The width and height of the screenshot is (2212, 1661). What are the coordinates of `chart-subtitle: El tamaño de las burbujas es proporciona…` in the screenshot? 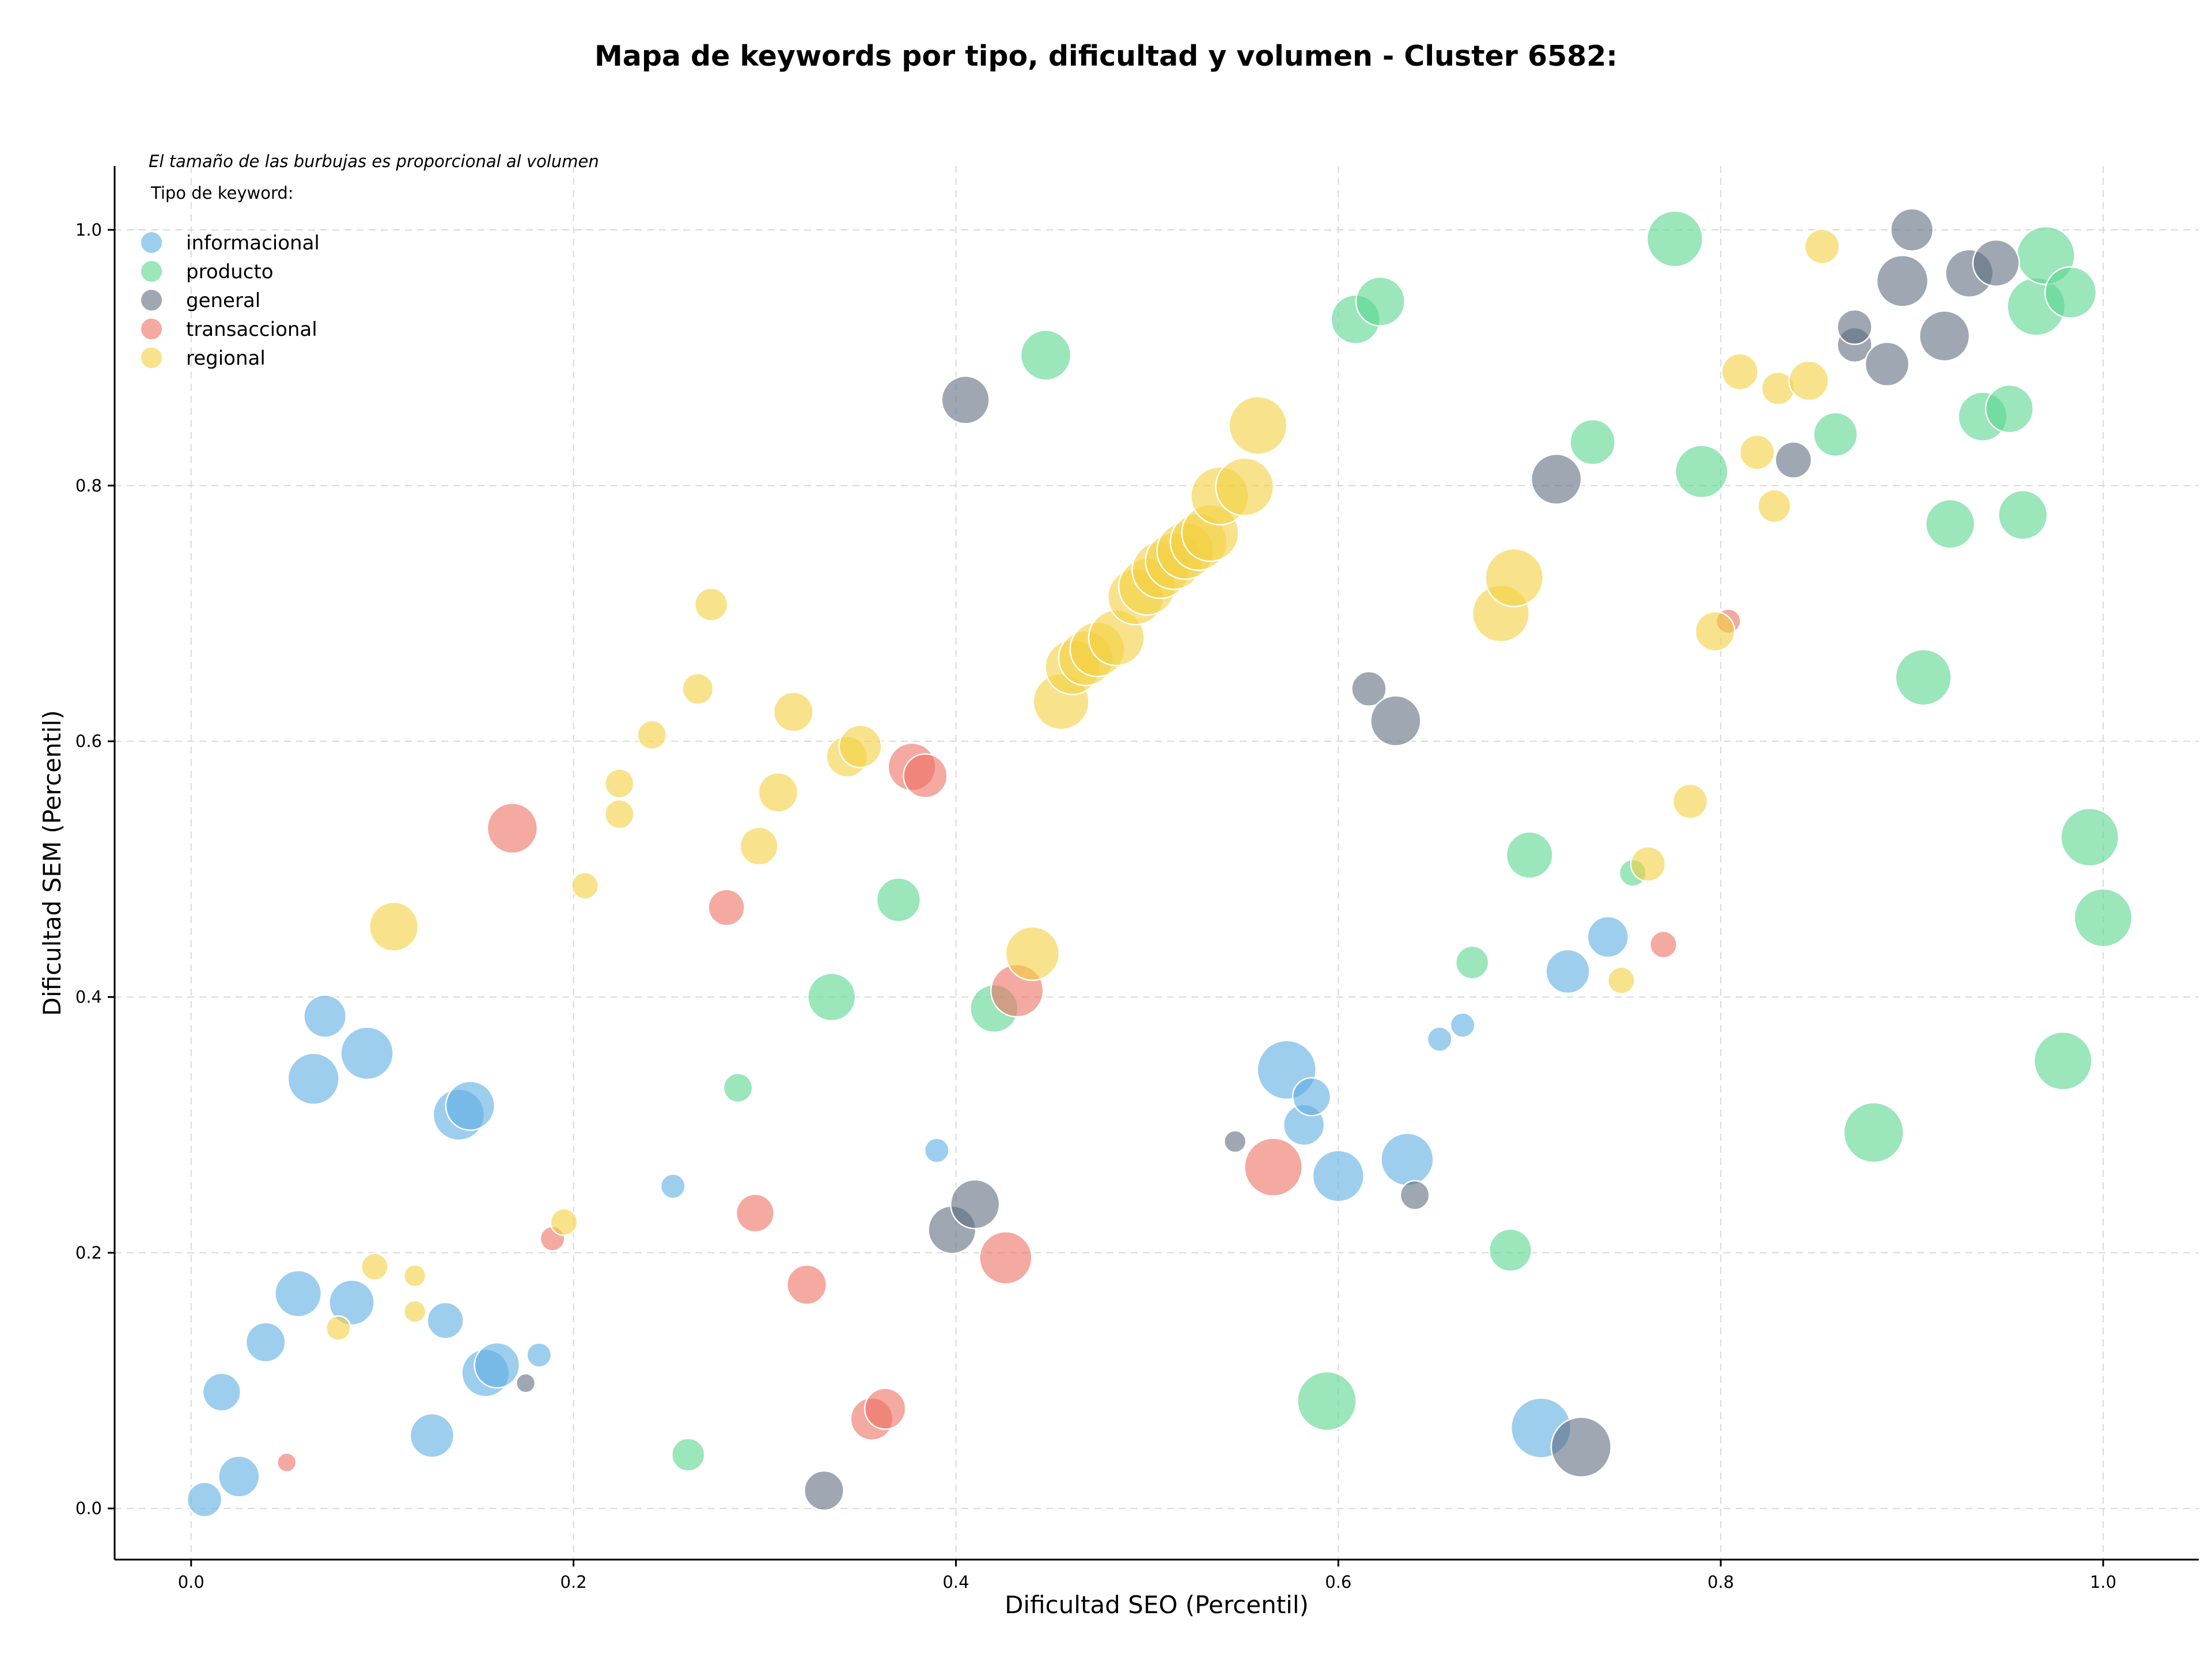 It's located at (374, 161).